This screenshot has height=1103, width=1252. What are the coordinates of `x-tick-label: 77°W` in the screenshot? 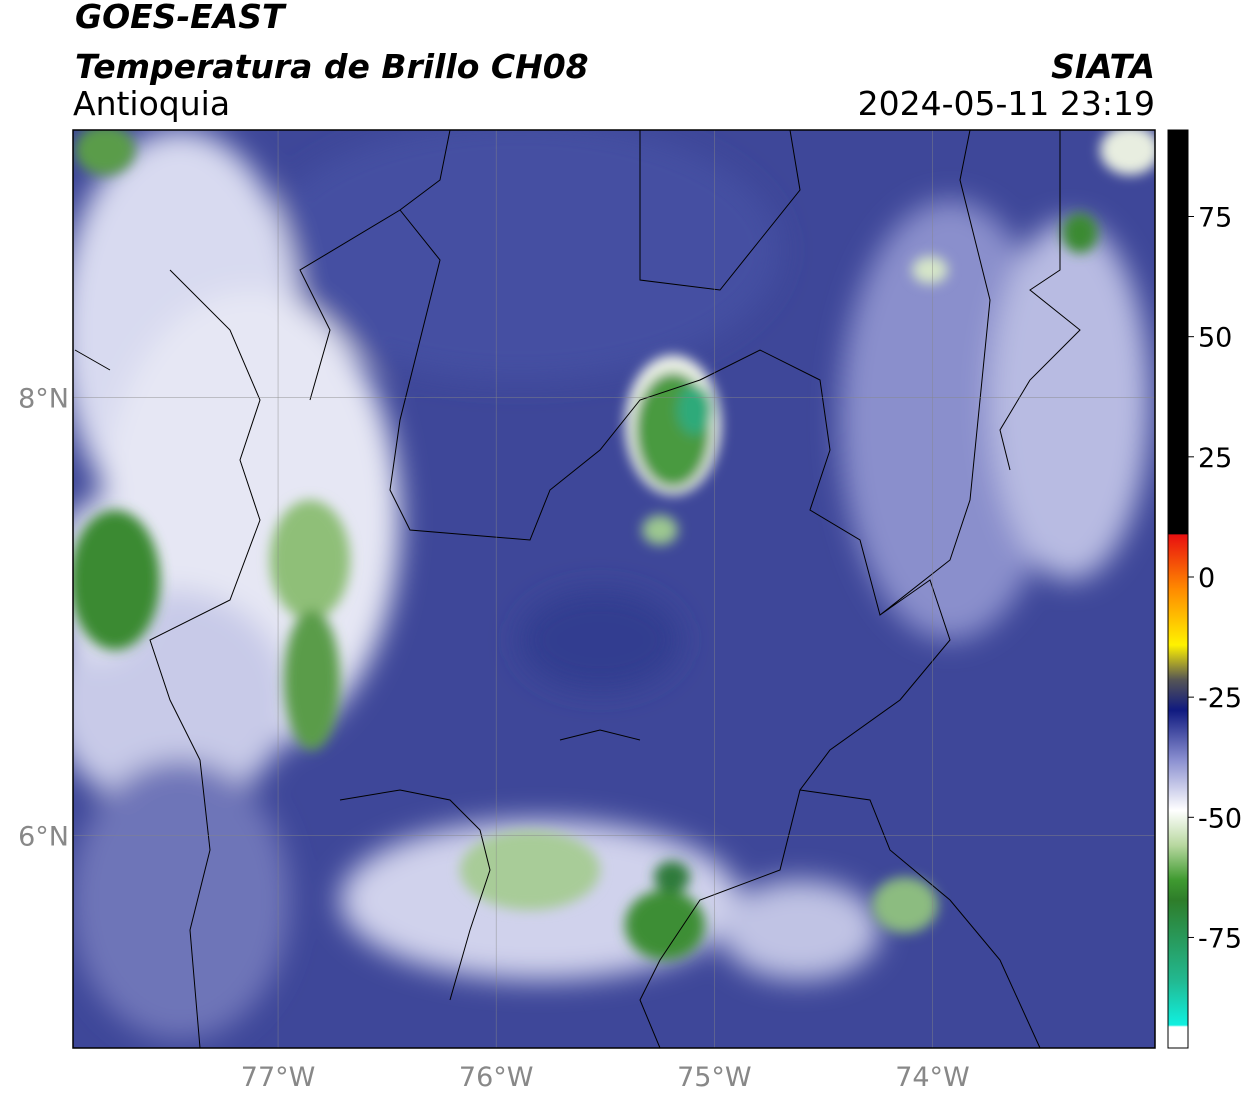 It's located at (278, 1077).